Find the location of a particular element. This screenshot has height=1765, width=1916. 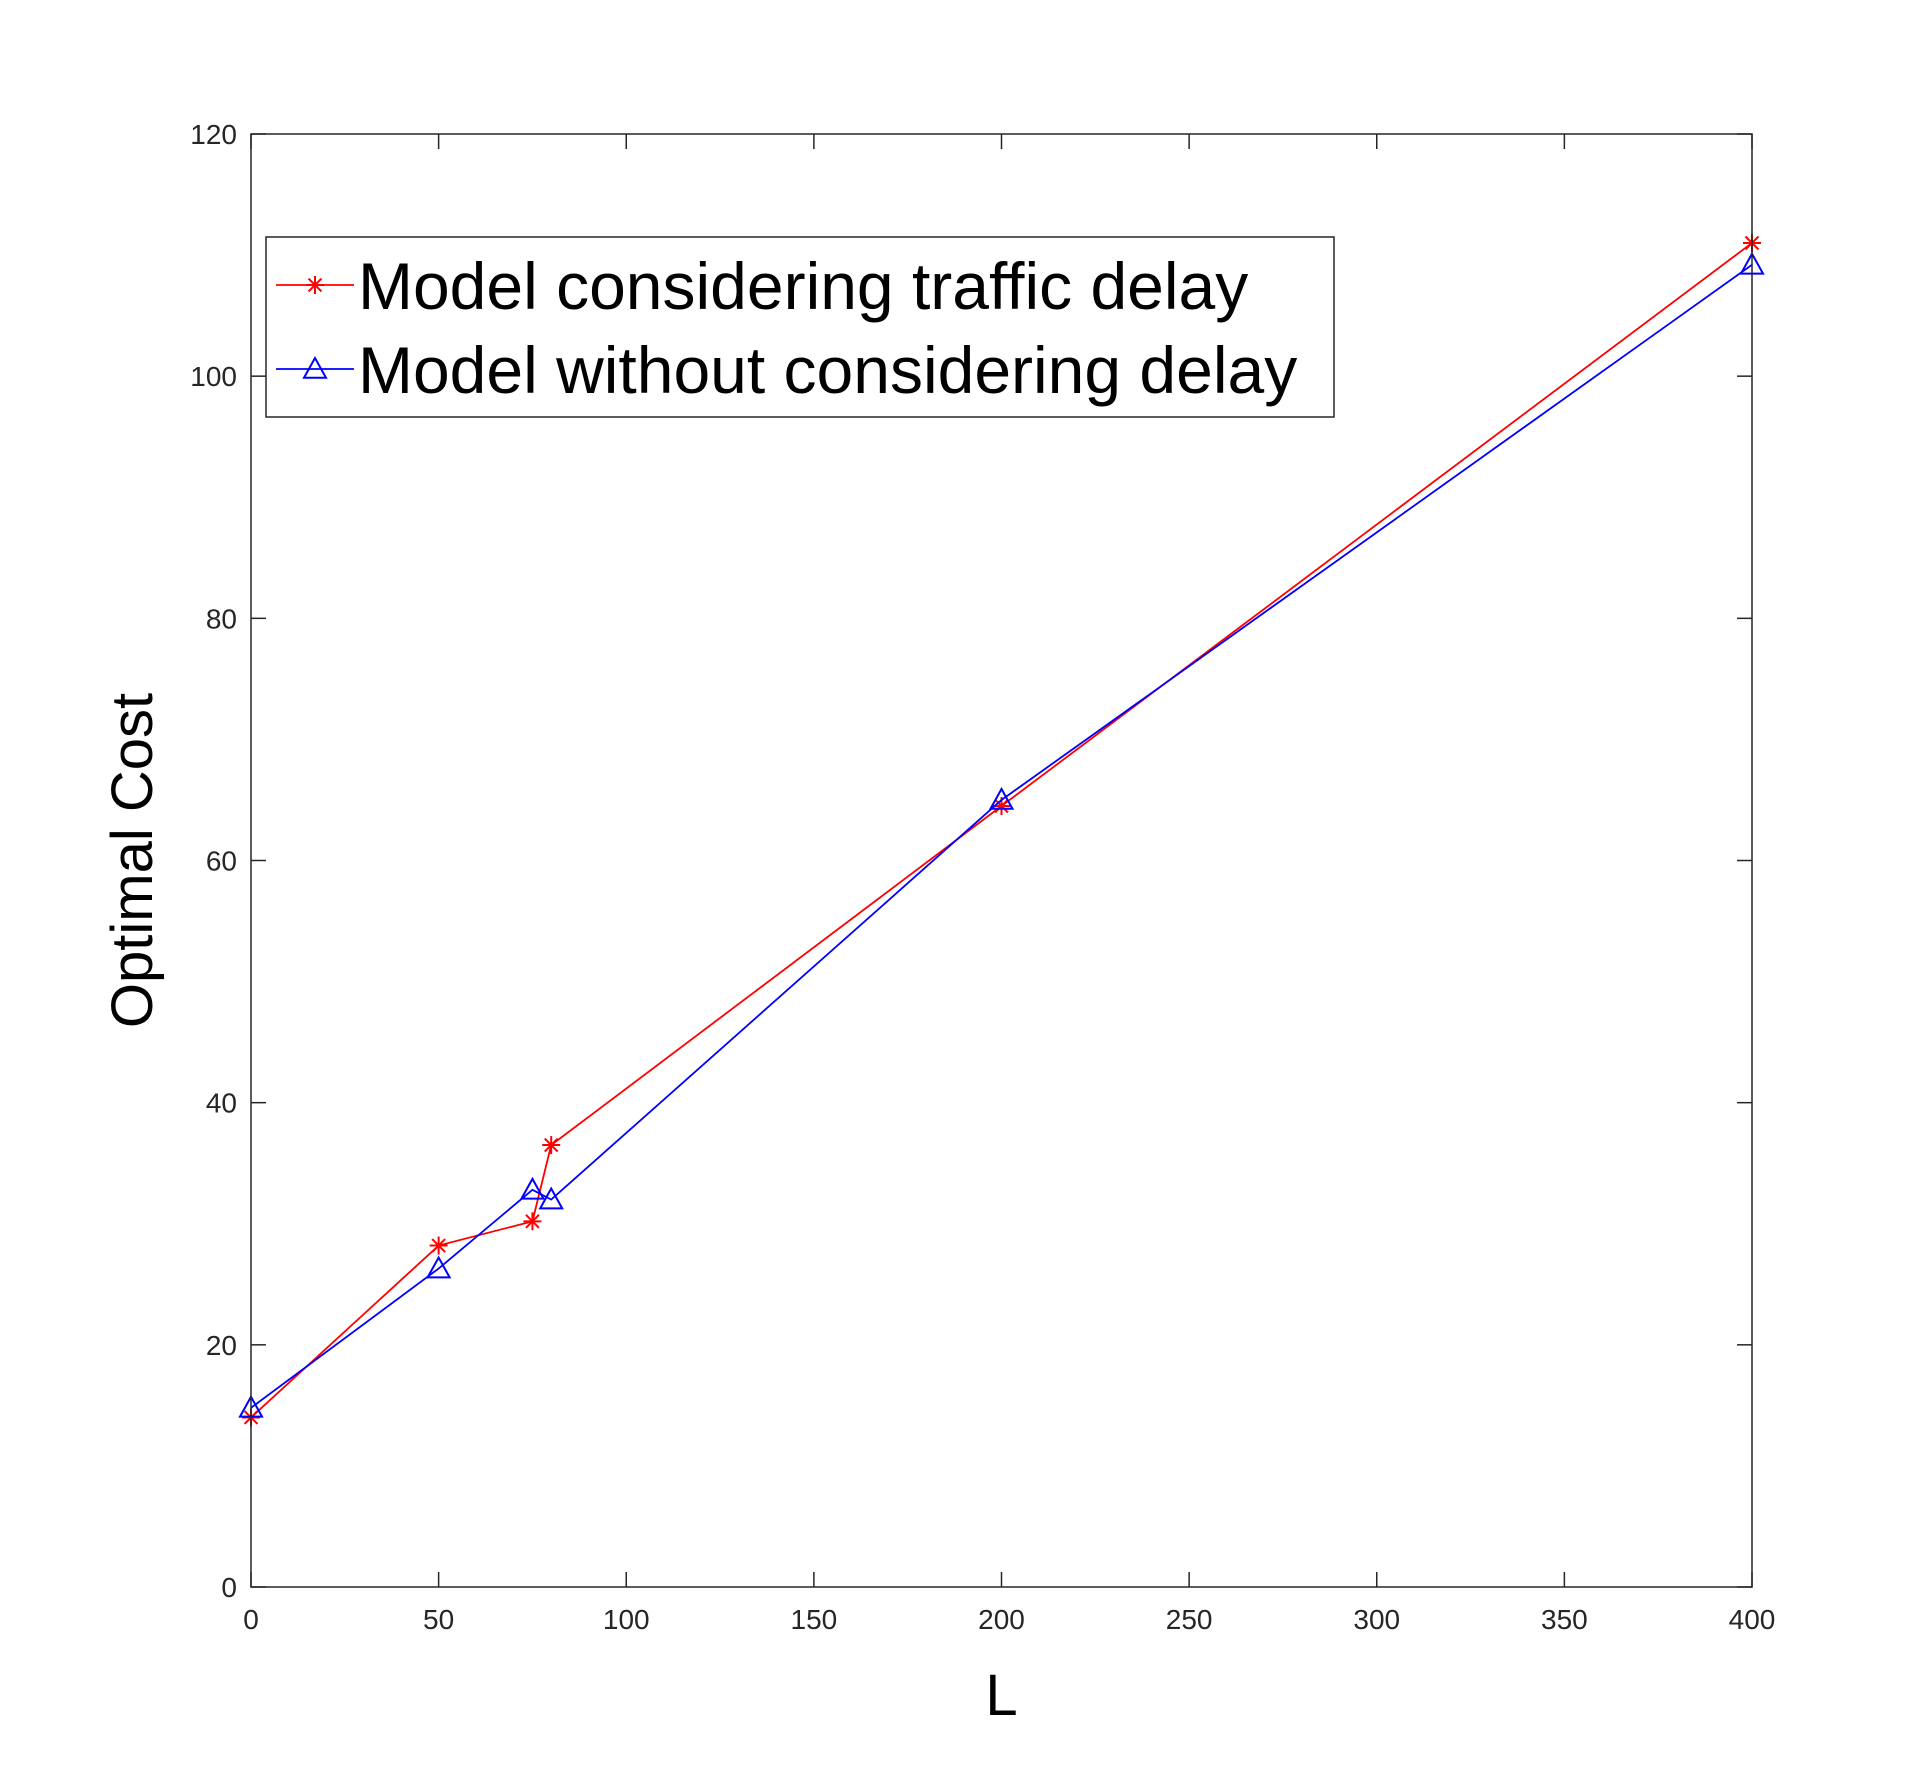

x-axis-label: L is located at coordinates (1001, 1695).